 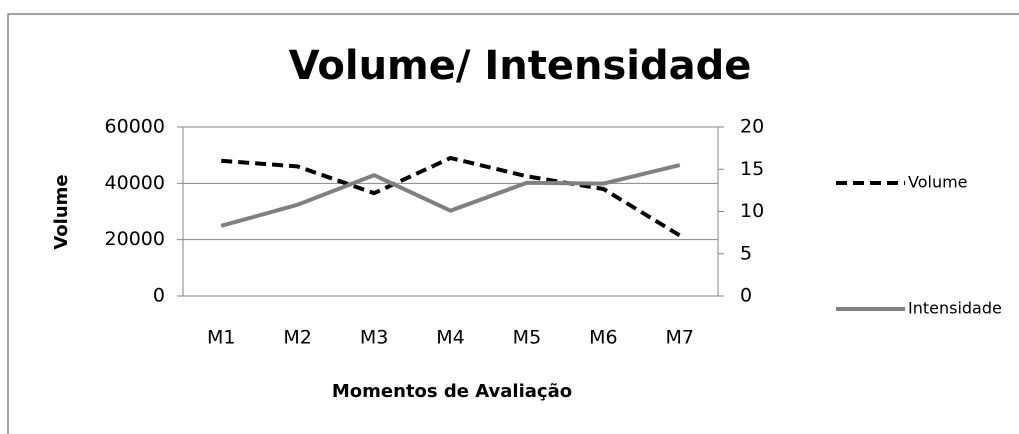 I want to click on x-tick-label: M7, so click(x=680, y=338).